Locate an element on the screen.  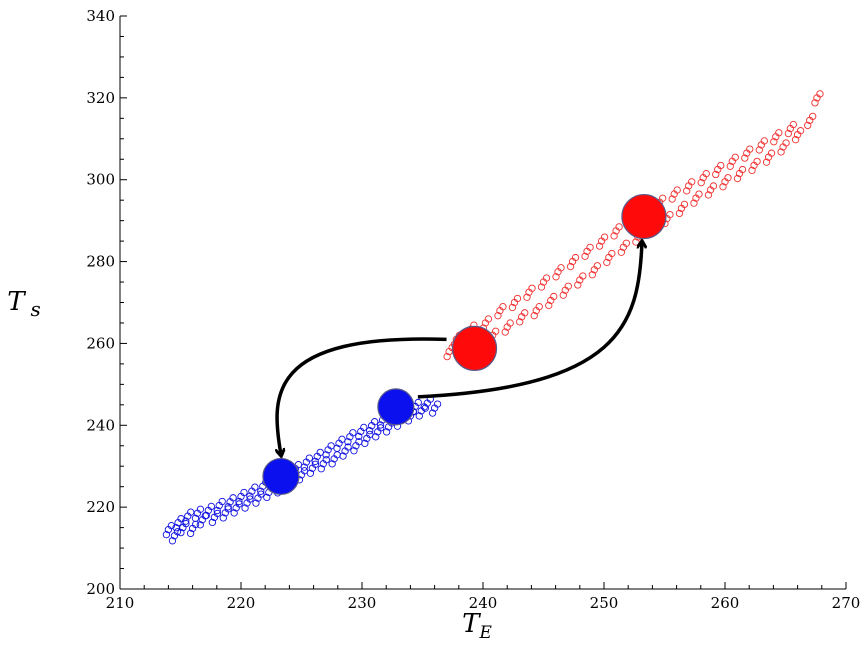
y-axis-label-sub: s is located at coordinates (36, 309).